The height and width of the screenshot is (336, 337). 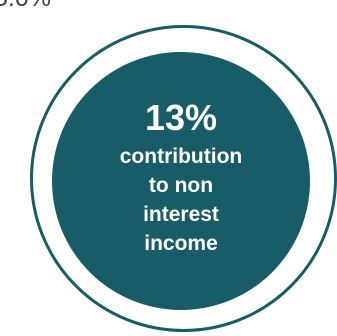 I want to click on stat-caption-line-4: income, so click(x=181, y=243).